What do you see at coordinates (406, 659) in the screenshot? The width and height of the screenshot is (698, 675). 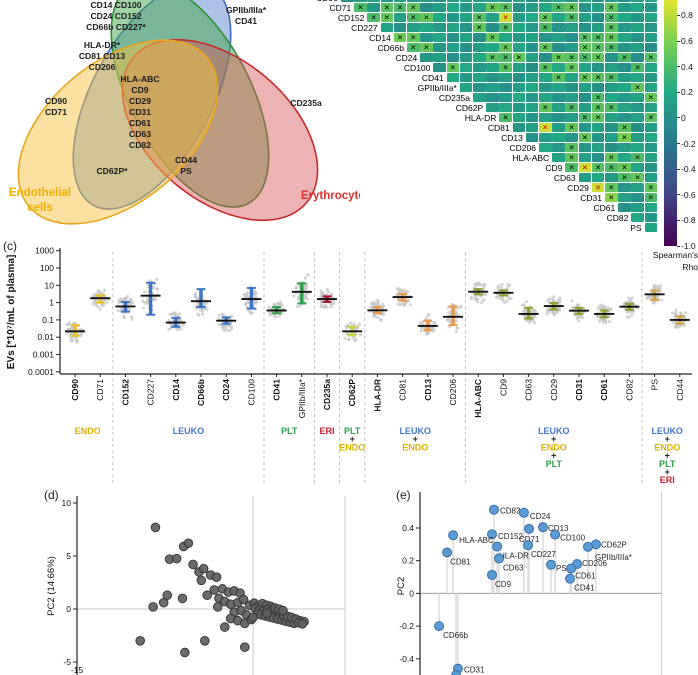 I see `y-tick-label: -0.4` at bounding box center [406, 659].